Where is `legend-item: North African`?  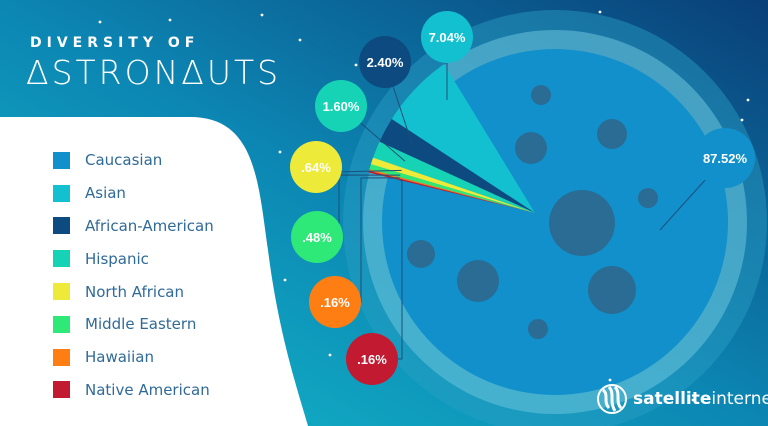
legend-item: North African is located at coordinates (133, 291).